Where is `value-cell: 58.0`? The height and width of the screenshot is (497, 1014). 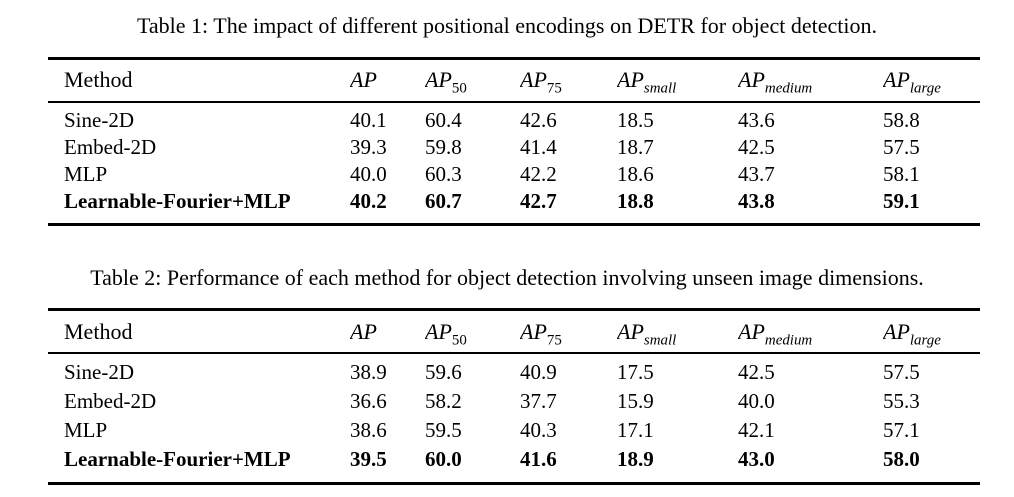 value-cell: 58.0 is located at coordinates (901, 459).